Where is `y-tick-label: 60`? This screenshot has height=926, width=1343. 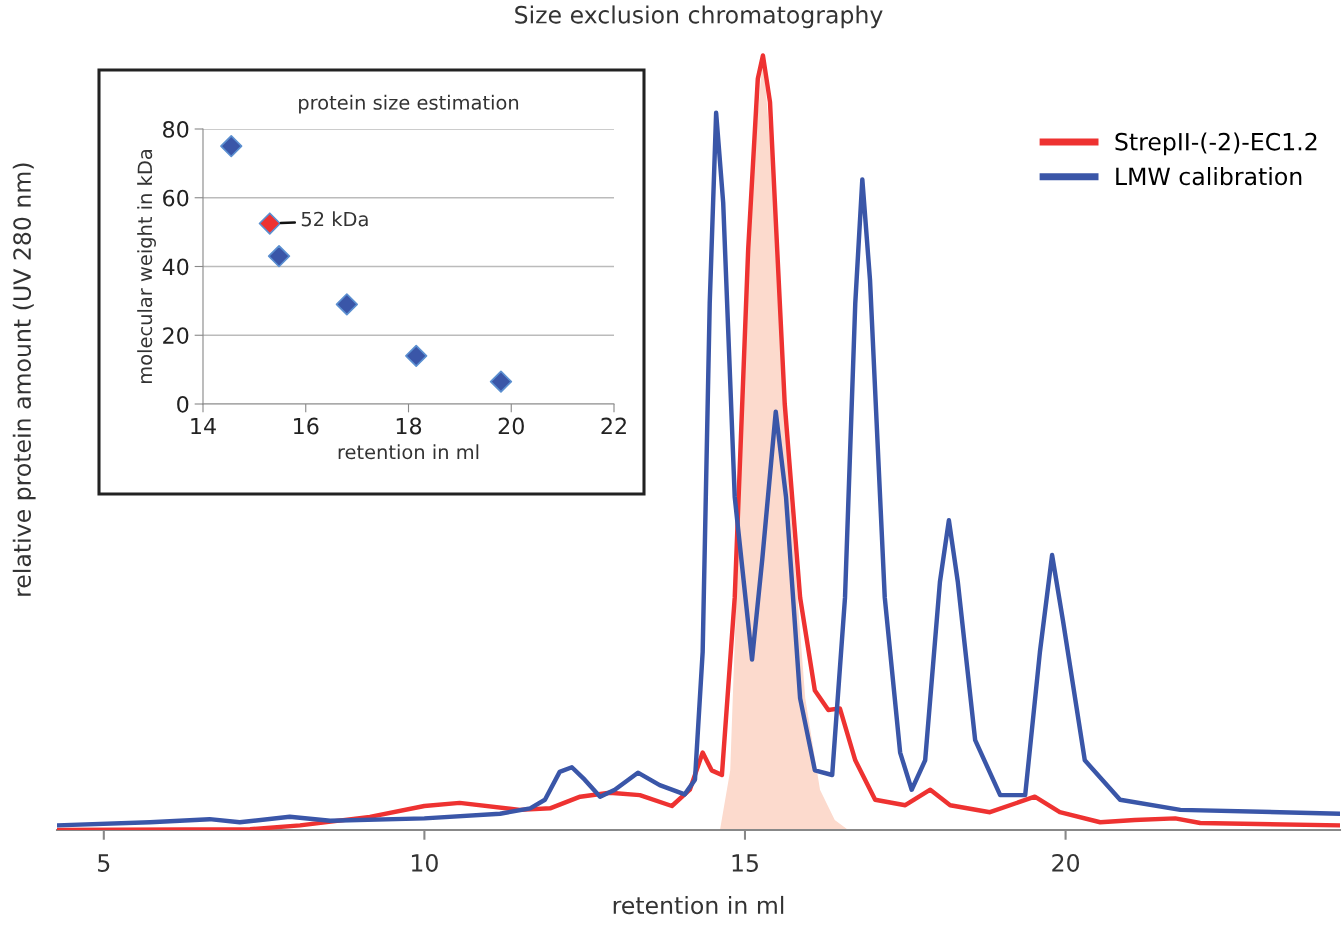
y-tick-label: 60 is located at coordinates (176, 198).